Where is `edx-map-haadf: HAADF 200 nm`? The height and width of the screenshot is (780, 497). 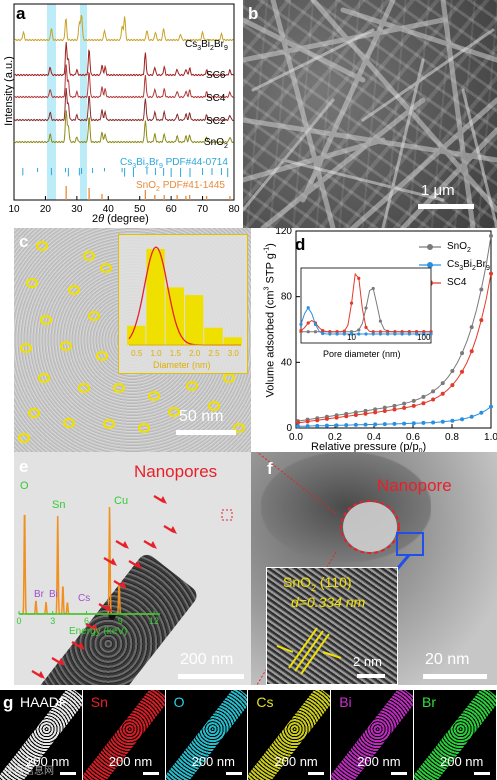 edx-map-haadf: HAADF 200 nm is located at coordinates (41, 735).